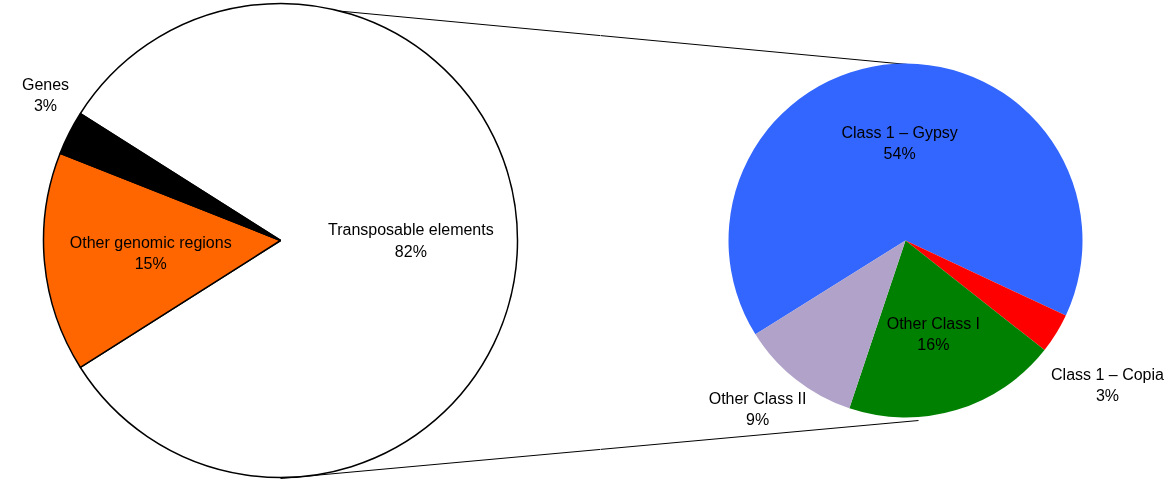 This screenshot has width=1172, height=480. Describe the element at coordinates (758, 420) in the screenshot. I see `data-label: 9%` at that location.